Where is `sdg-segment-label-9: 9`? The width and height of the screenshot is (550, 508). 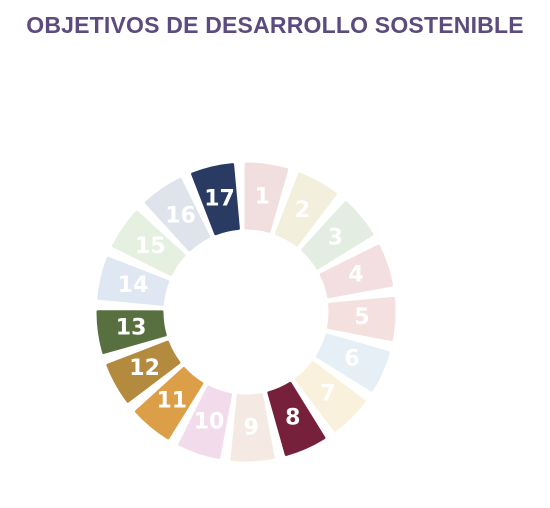
sdg-segment-label-9: 9 is located at coordinates (251, 427).